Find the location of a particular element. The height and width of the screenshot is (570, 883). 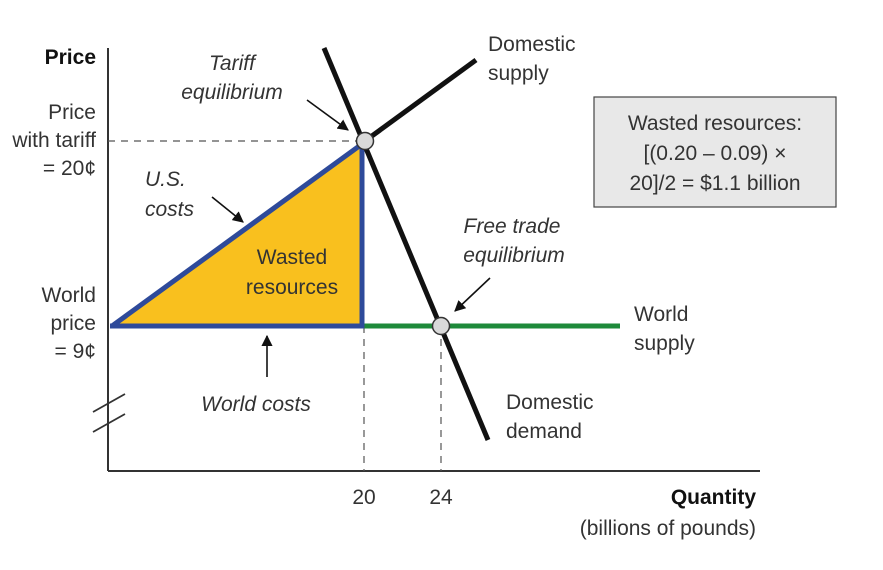

y-tick-tariff-price-line: Price is located at coordinates (72, 112).